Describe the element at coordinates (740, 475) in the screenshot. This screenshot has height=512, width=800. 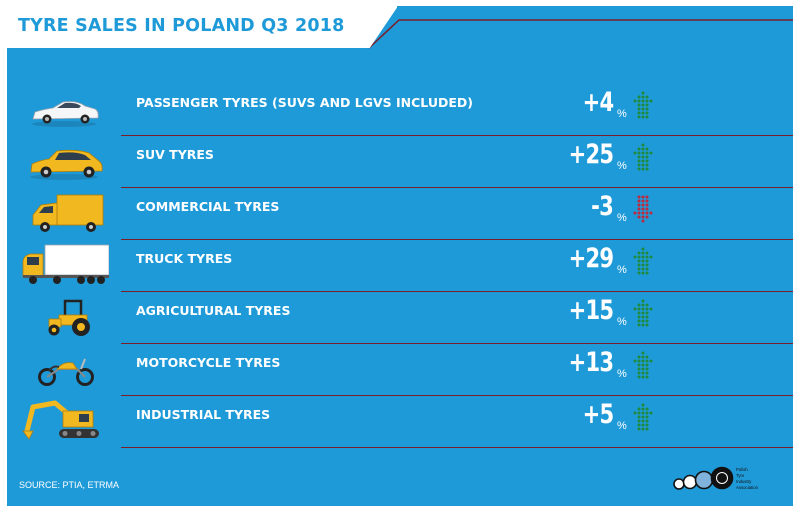
I see `logo-word-2: Tyre` at that location.